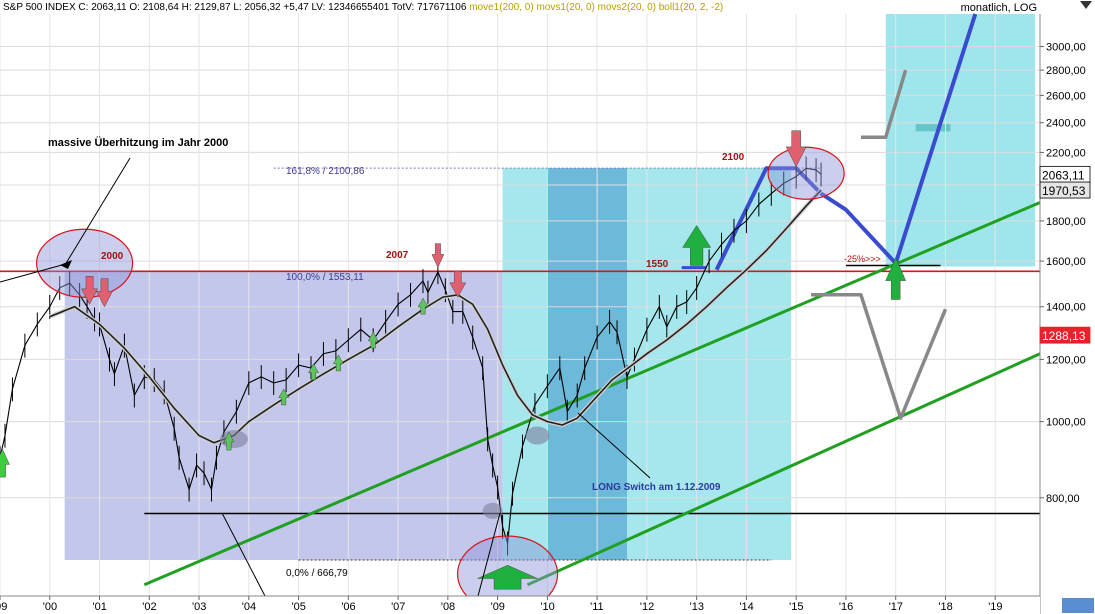  What do you see at coordinates (697, 607) in the screenshot?
I see `x-tick-label-14: '13` at bounding box center [697, 607].